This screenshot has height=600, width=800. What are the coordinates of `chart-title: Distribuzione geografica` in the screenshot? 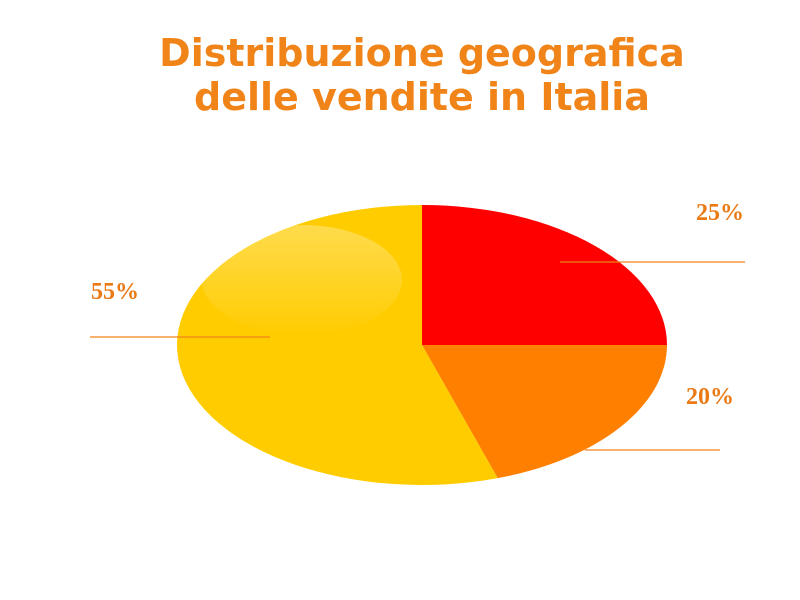 It's located at (422, 53).